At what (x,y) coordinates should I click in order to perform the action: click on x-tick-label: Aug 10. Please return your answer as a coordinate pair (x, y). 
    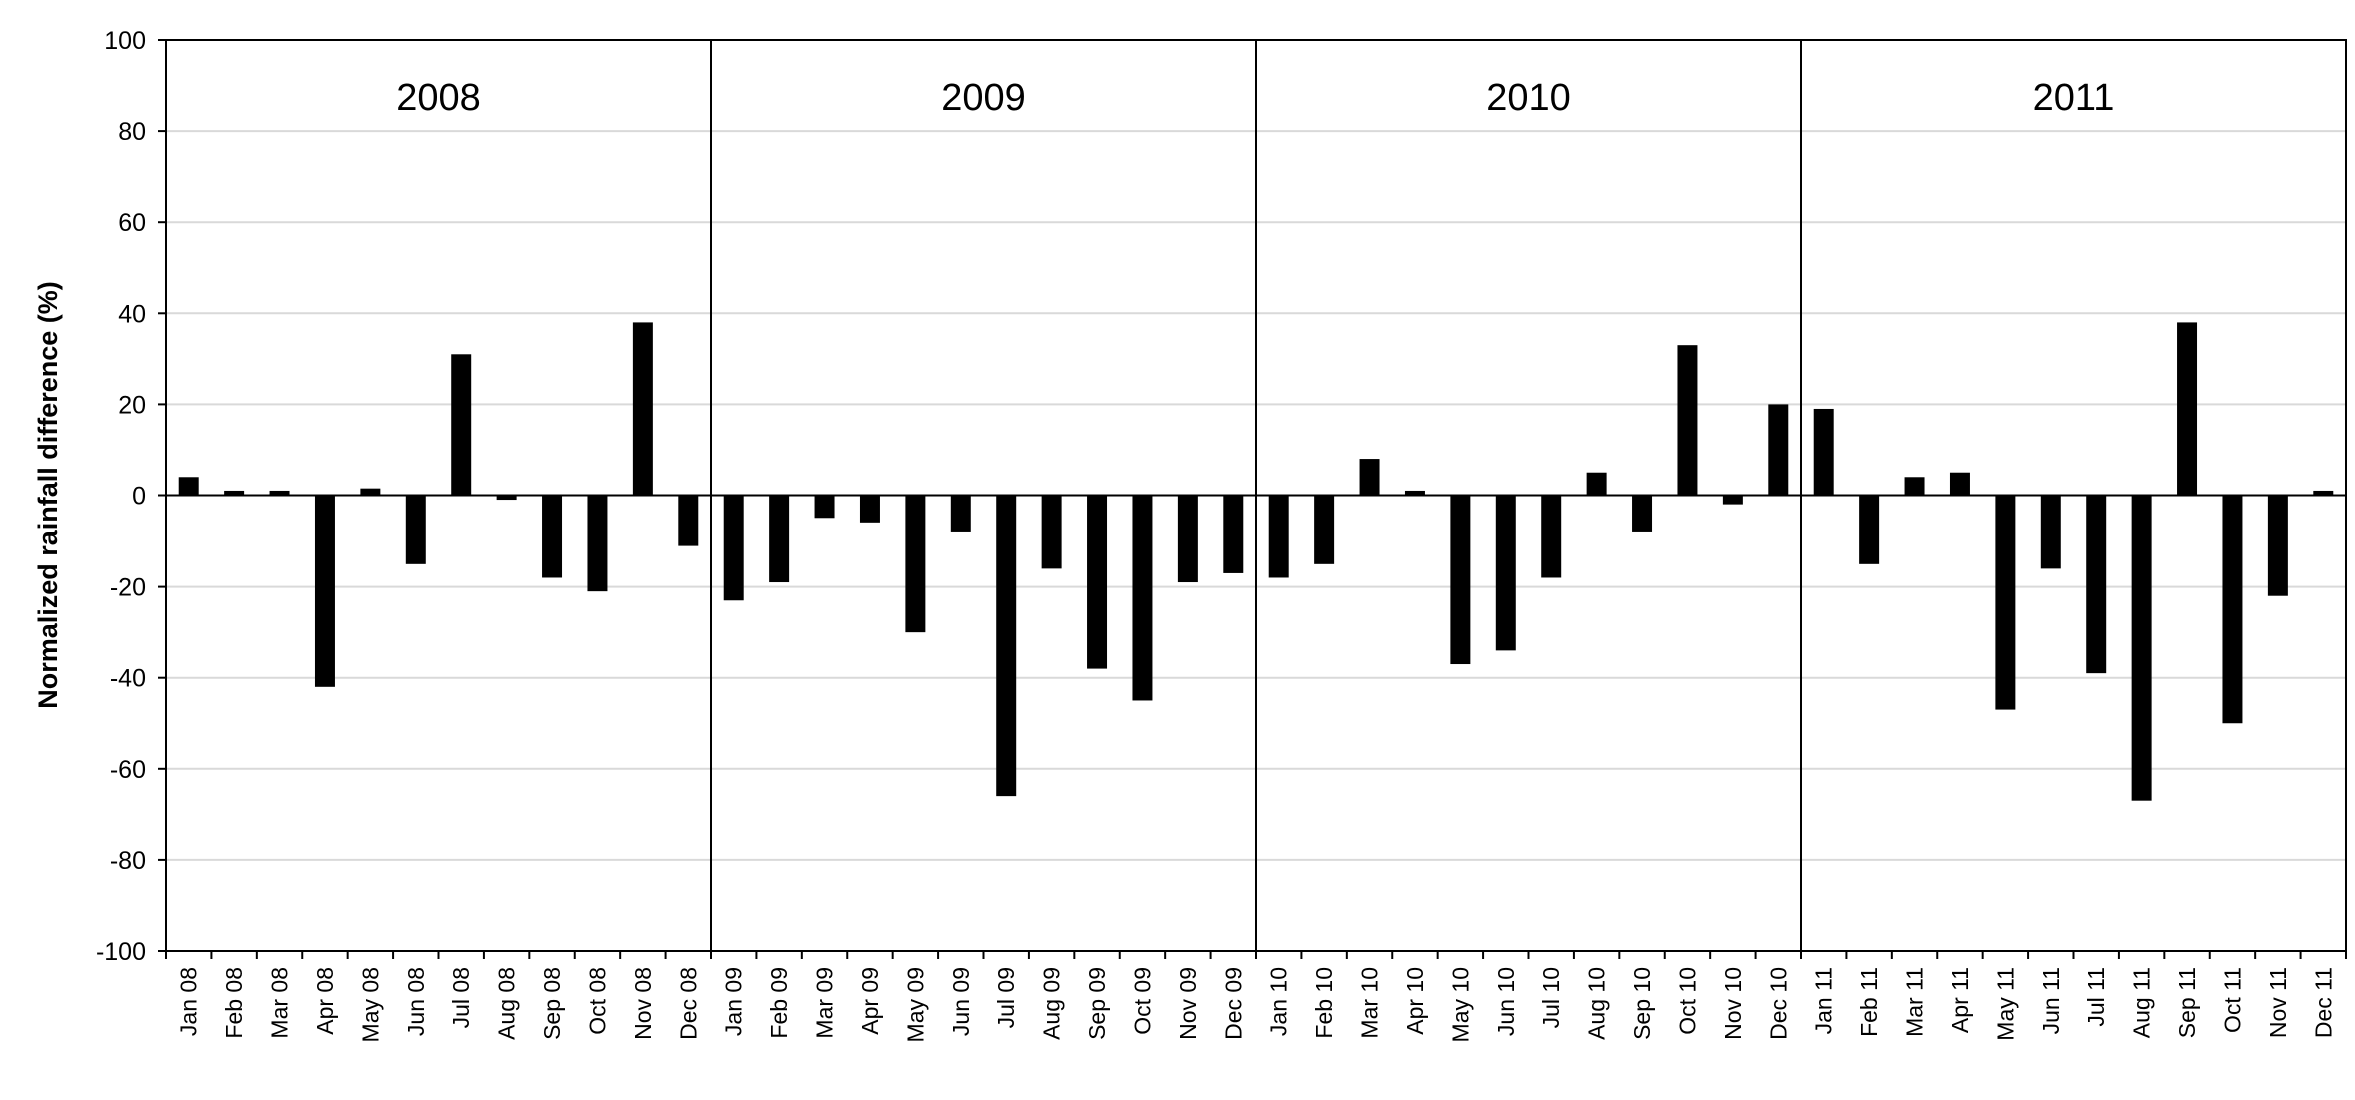
    Looking at the image, I should click on (1597, 1003).